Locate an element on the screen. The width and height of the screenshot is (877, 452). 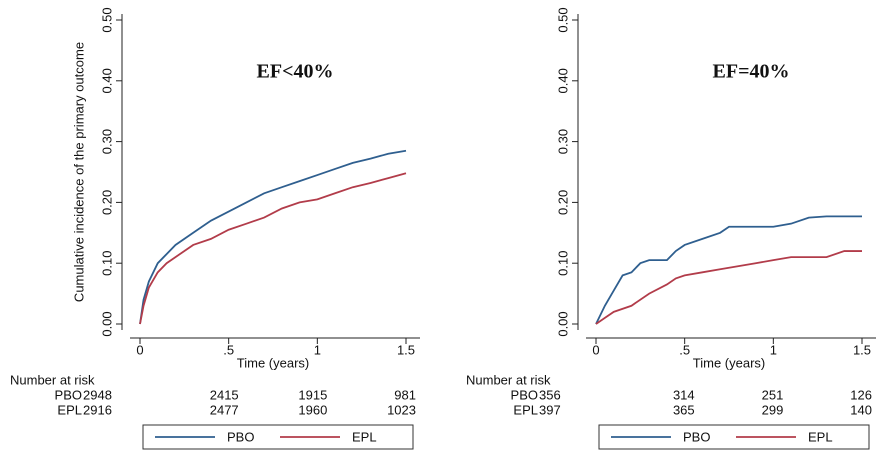
at-risk-value: 1915 is located at coordinates (312, 394).